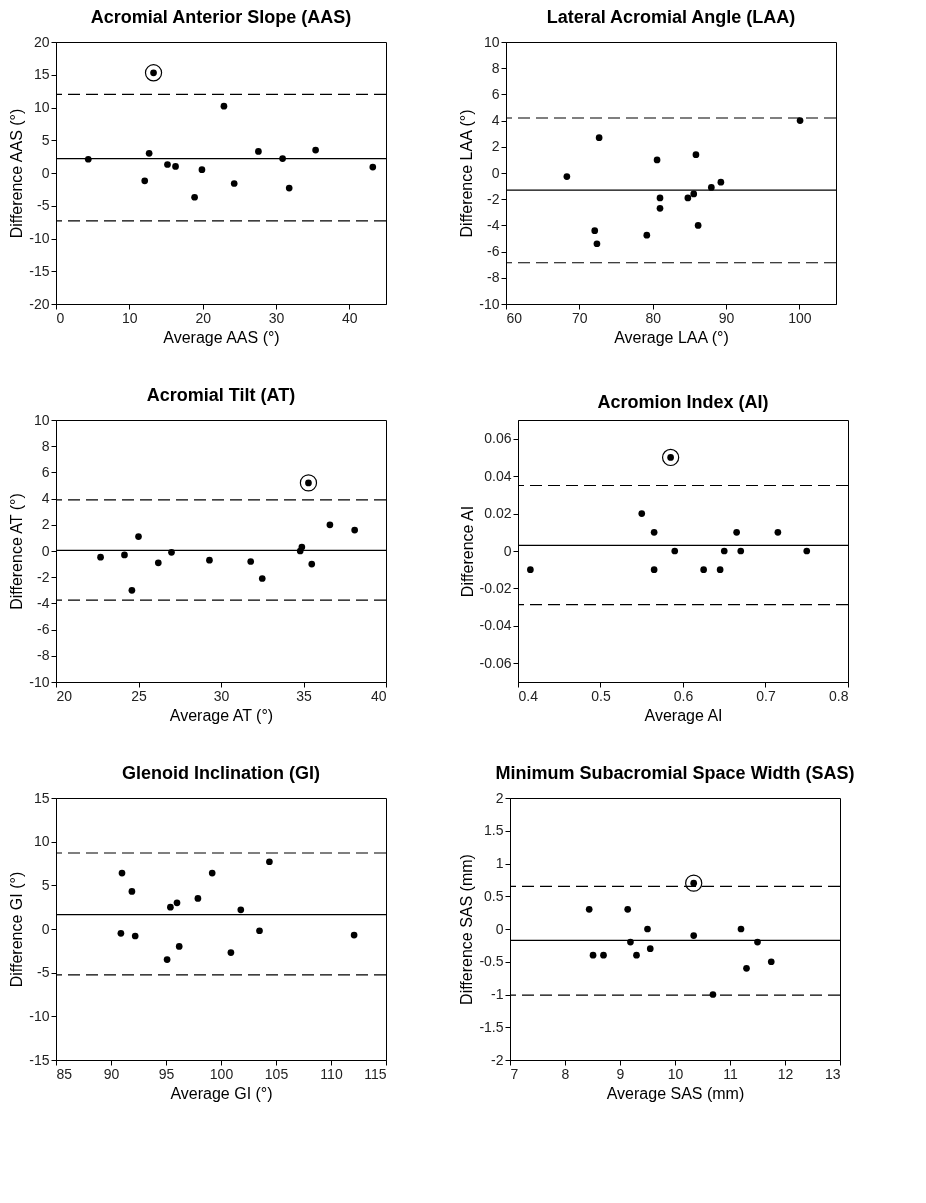  What do you see at coordinates (39, 1059) in the screenshot?
I see `y-tick-label: -15` at bounding box center [39, 1059].